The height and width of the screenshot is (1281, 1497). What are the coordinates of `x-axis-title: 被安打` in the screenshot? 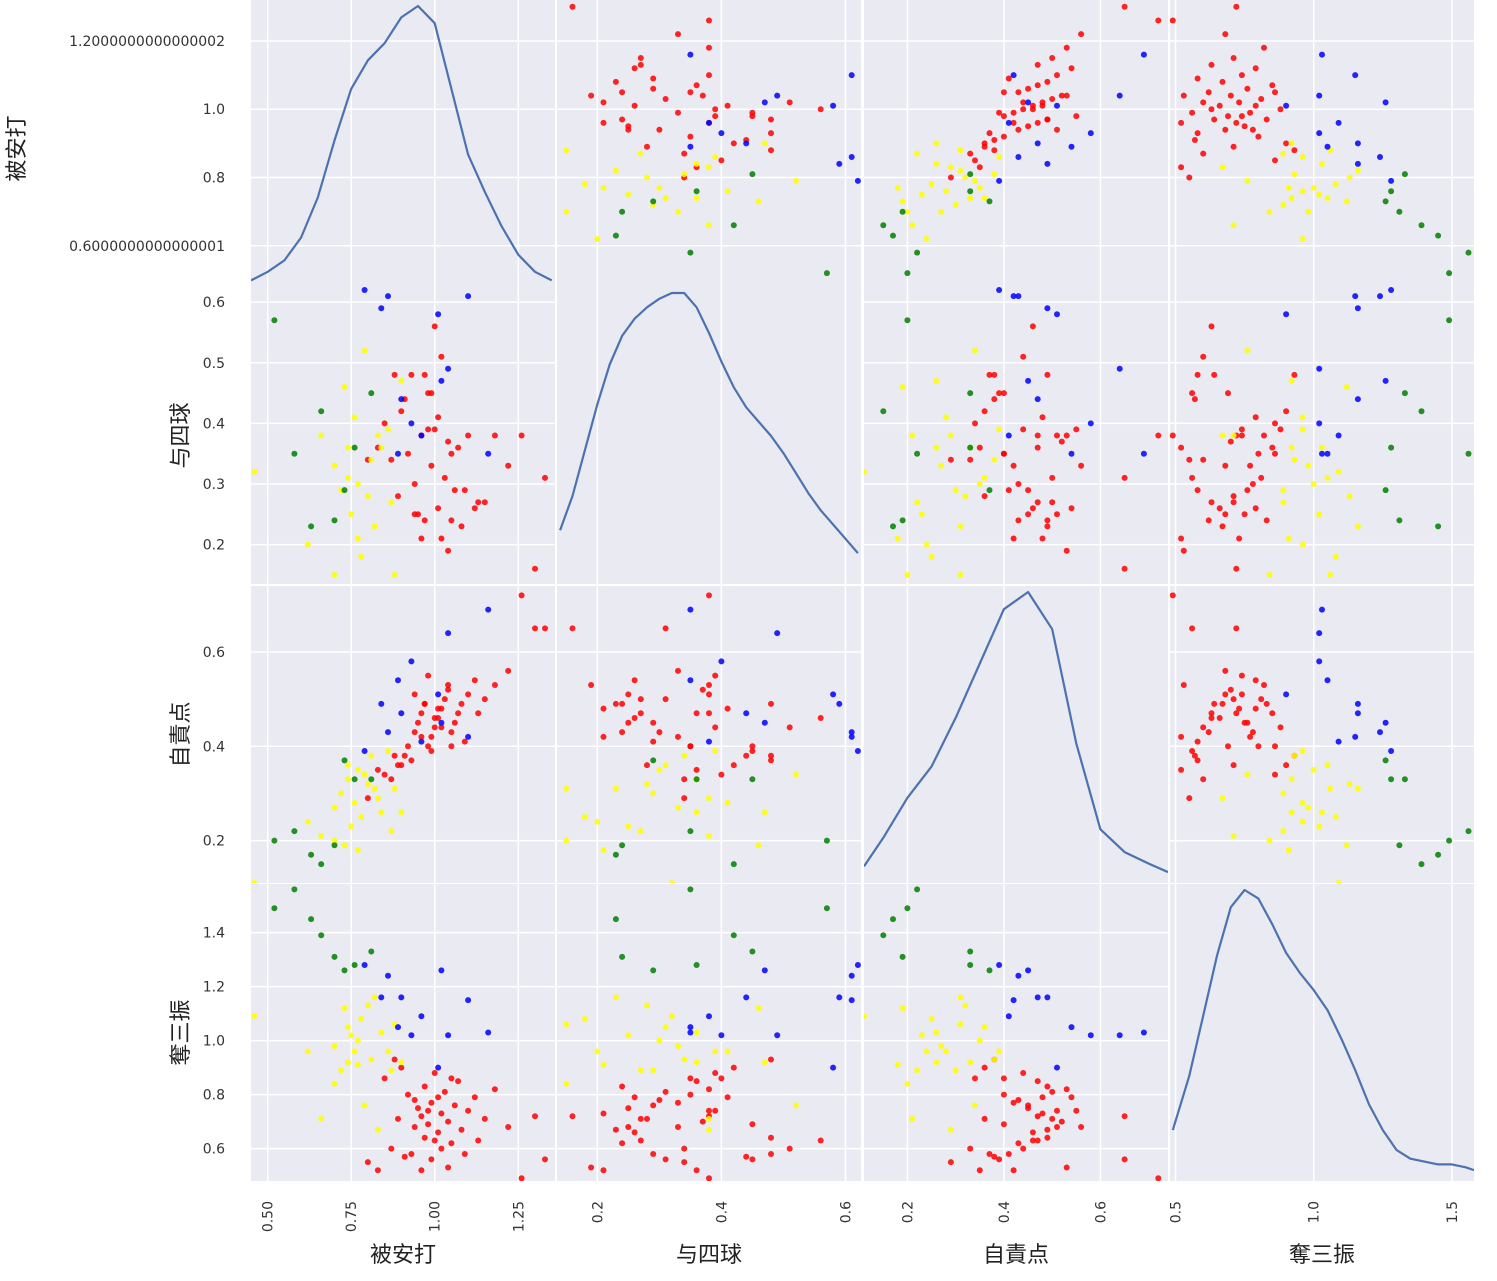 It's located at (403, 1255).